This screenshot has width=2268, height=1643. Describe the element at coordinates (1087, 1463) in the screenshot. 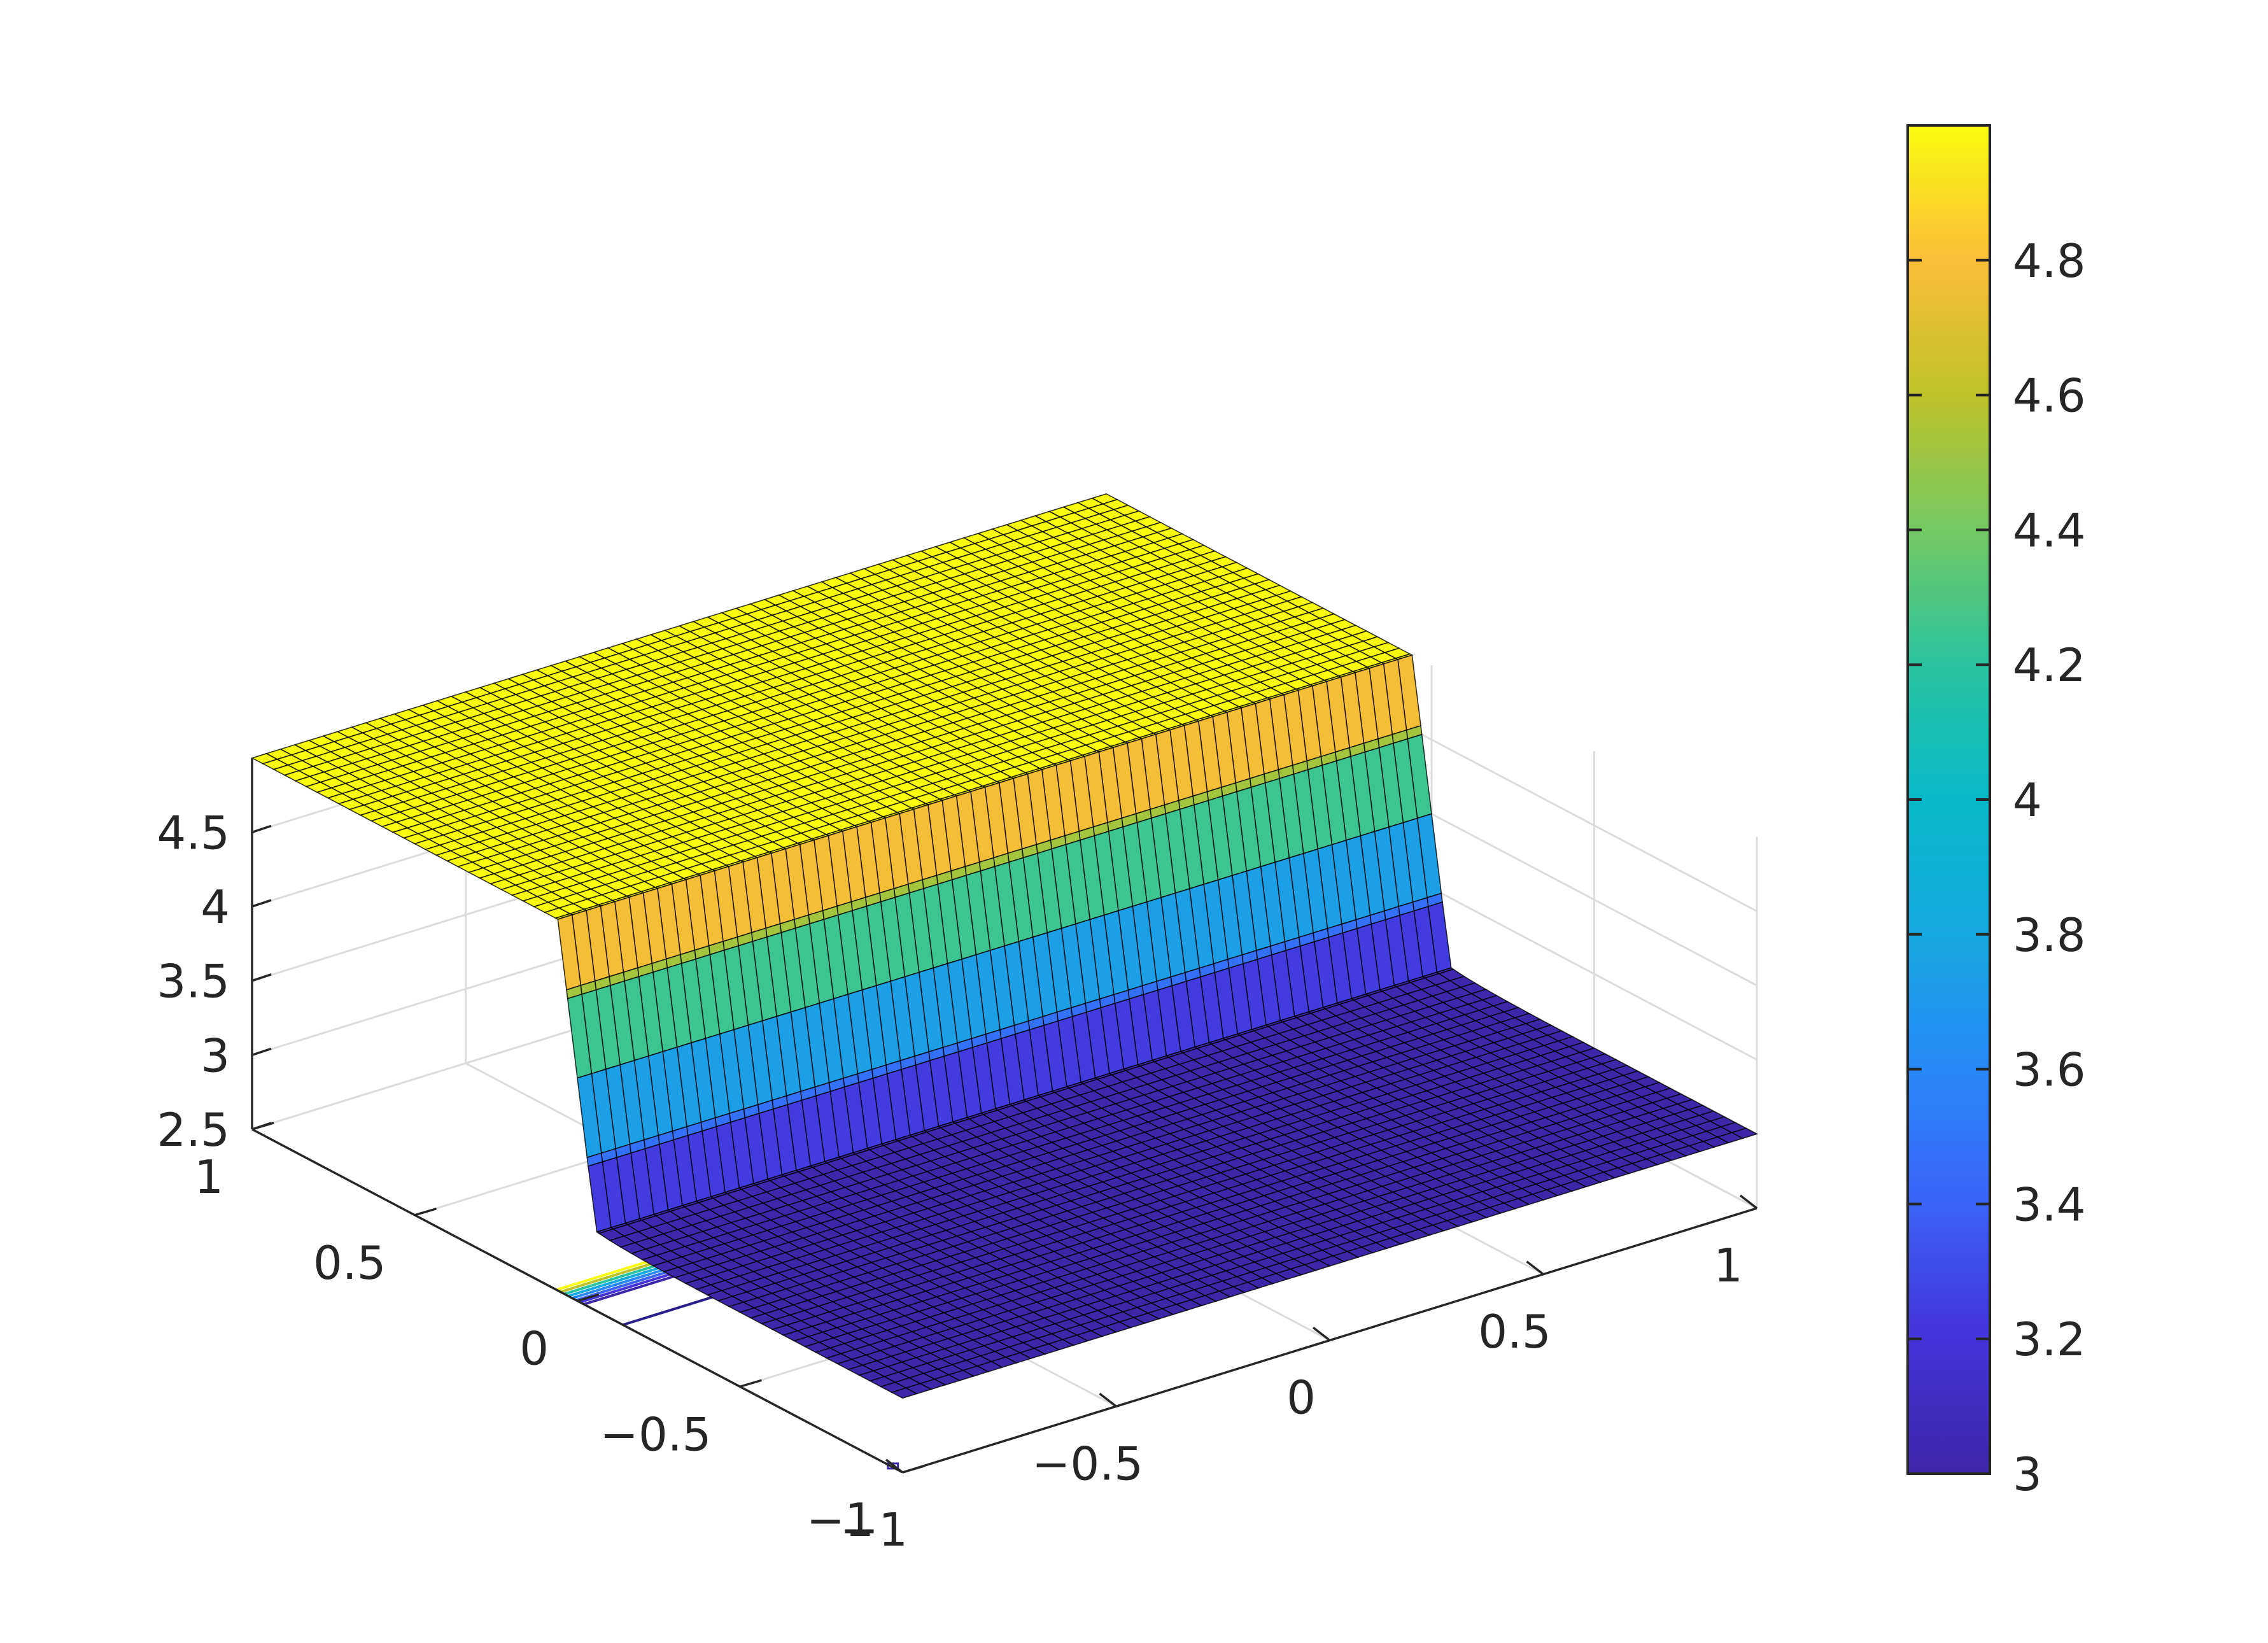

I see `x-tick-label: −0.5` at that location.